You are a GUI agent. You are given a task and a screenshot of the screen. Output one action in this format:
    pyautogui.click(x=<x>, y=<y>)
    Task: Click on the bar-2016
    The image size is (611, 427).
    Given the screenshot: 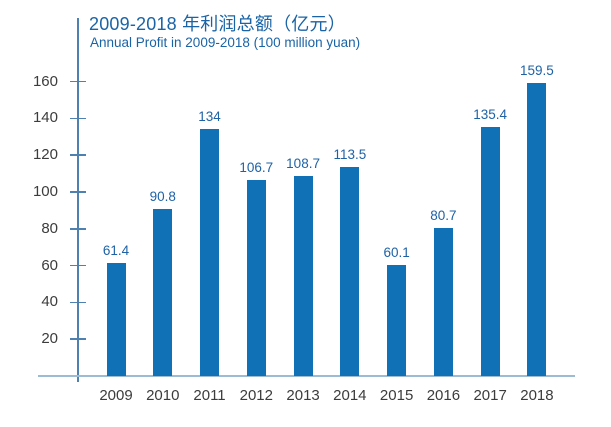 What is the action you would take?
    pyautogui.click(x=443, y=301)
    